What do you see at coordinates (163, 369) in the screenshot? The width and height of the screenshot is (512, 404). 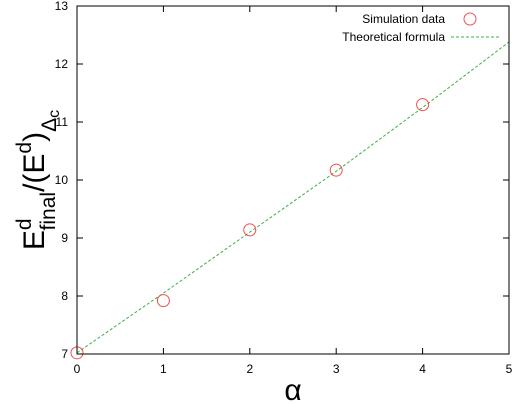 I see `x-tick-label: 1` at bounding box center [163, 369].